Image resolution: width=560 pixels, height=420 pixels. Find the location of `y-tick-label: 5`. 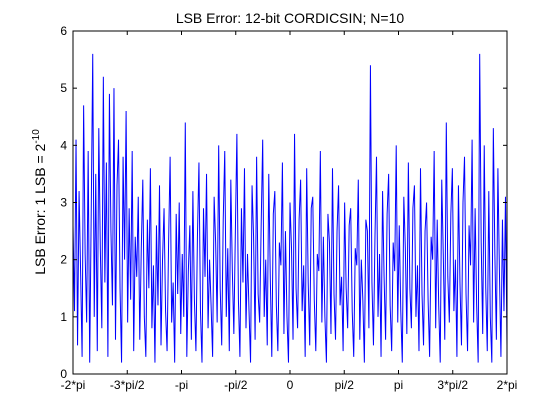

y-tick-label: 5 is located at coordinates (63, 88).